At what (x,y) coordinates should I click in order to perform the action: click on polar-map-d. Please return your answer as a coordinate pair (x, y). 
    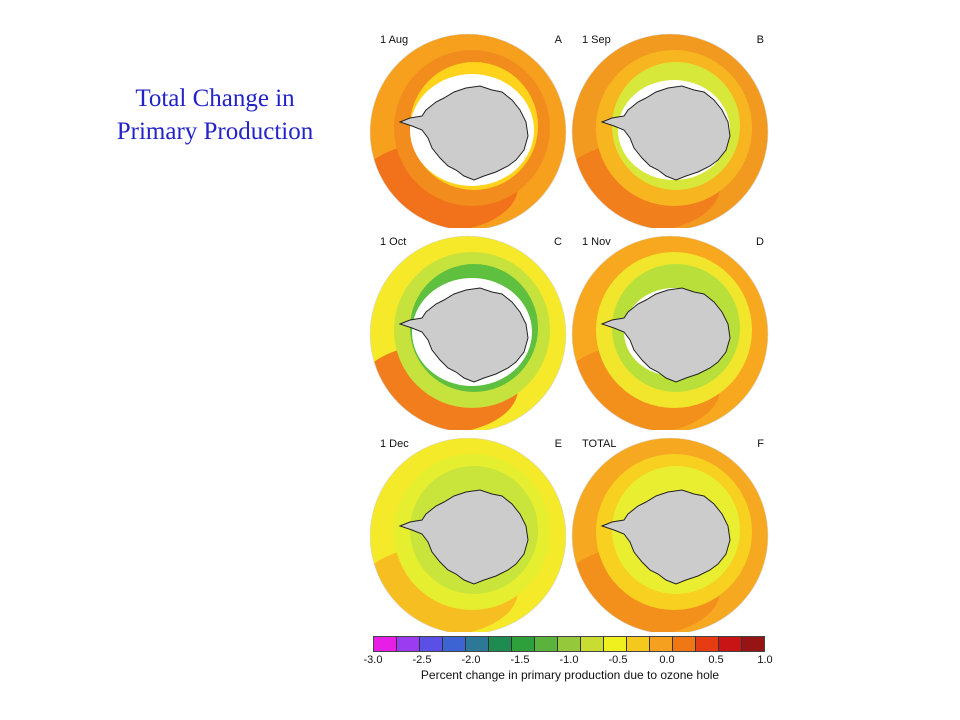
    Looking at the image, I should click on (670, 332).